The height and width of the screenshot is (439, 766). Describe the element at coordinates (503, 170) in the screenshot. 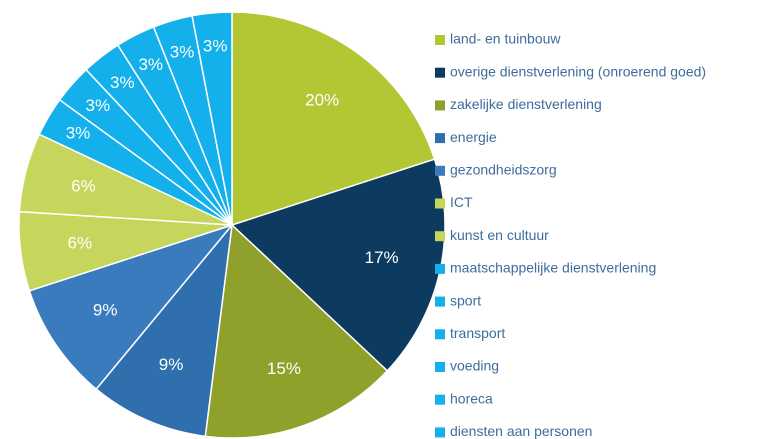

I see `legend-label: gezondheidszorg` at that location.